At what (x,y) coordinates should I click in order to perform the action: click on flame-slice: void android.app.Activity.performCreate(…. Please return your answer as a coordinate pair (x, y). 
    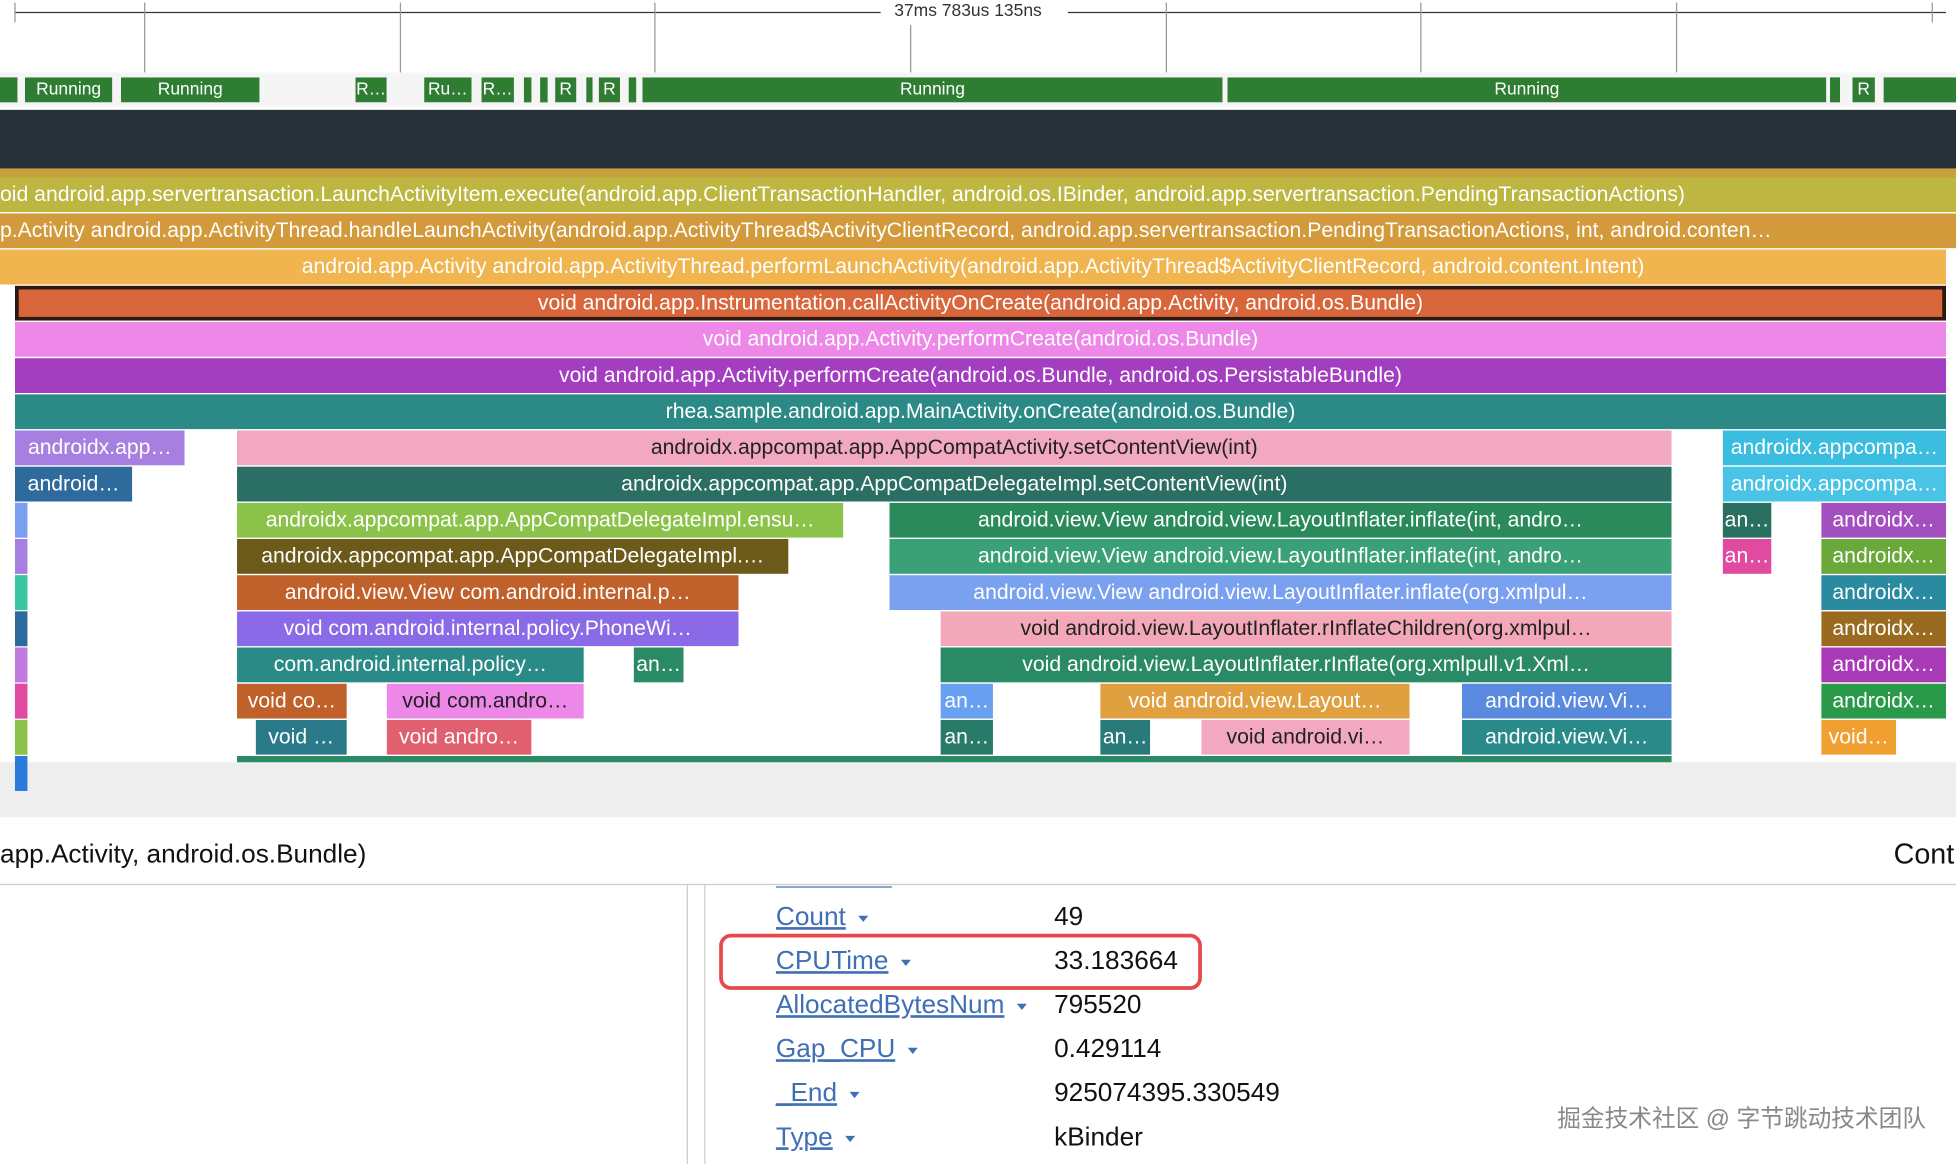
    Looking at the image, I should click on (980, 376).